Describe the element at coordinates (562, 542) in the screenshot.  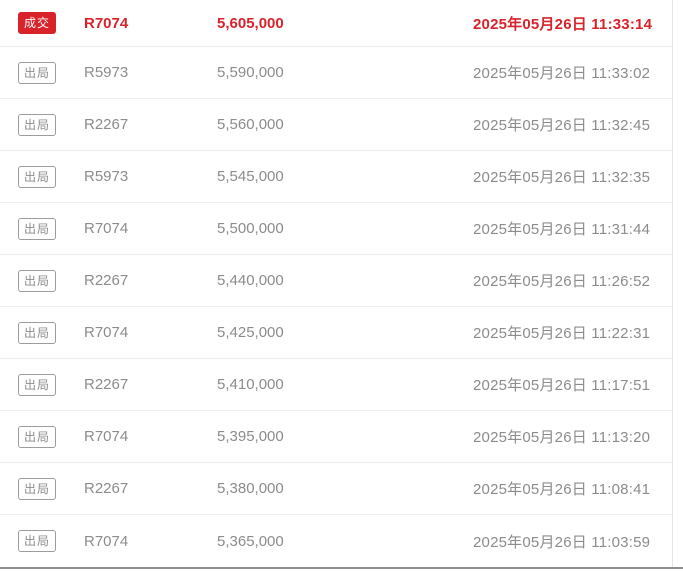
I see `bid-timestamp: 2025年05月26日 11:03:59` at that location.